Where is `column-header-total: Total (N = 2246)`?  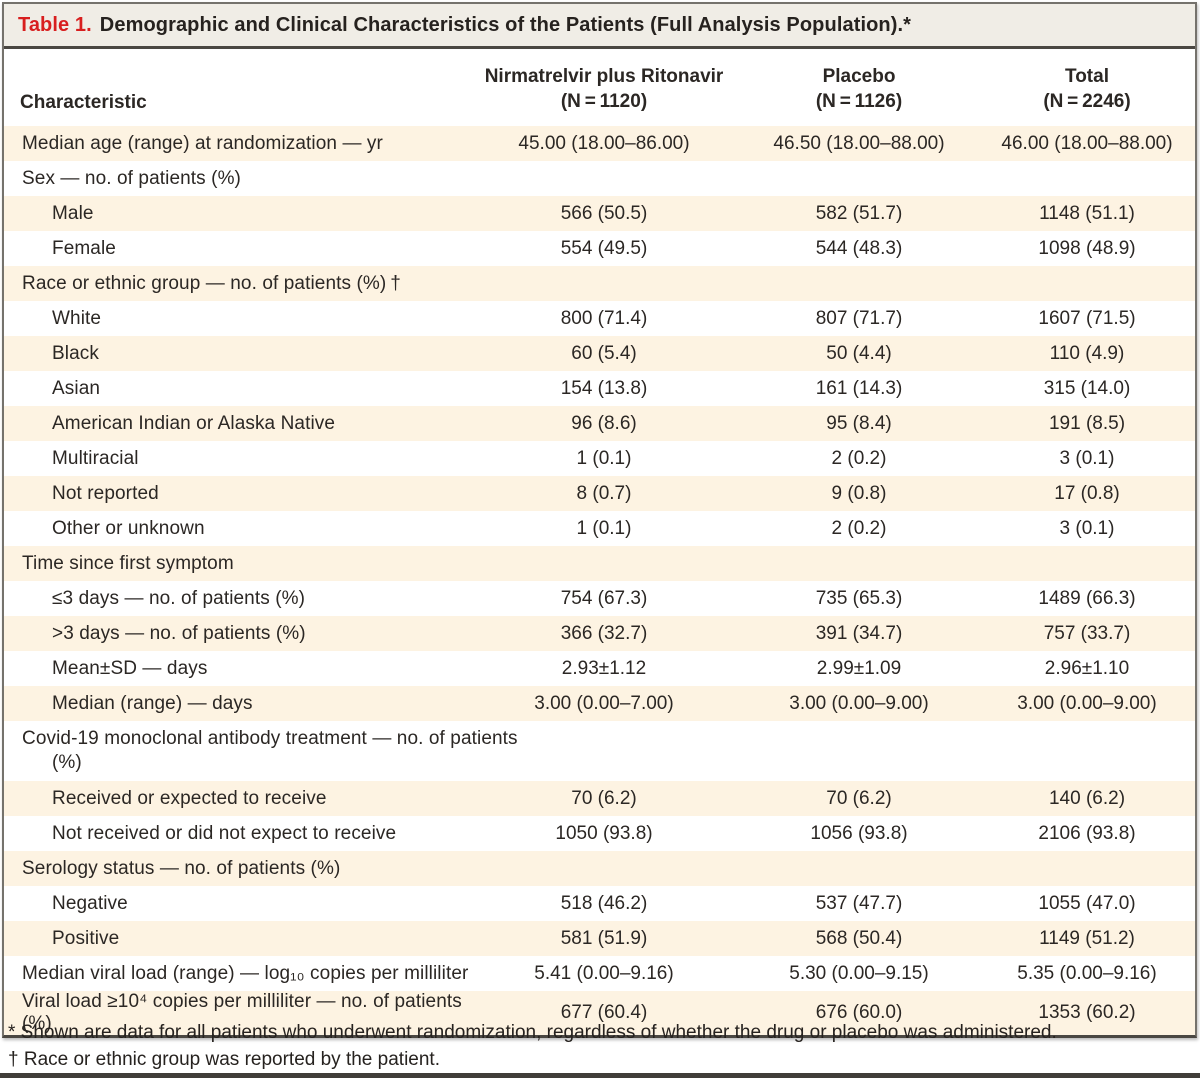
column-header-total: Total (N = 2246) is located at coordinates (1087, 89).